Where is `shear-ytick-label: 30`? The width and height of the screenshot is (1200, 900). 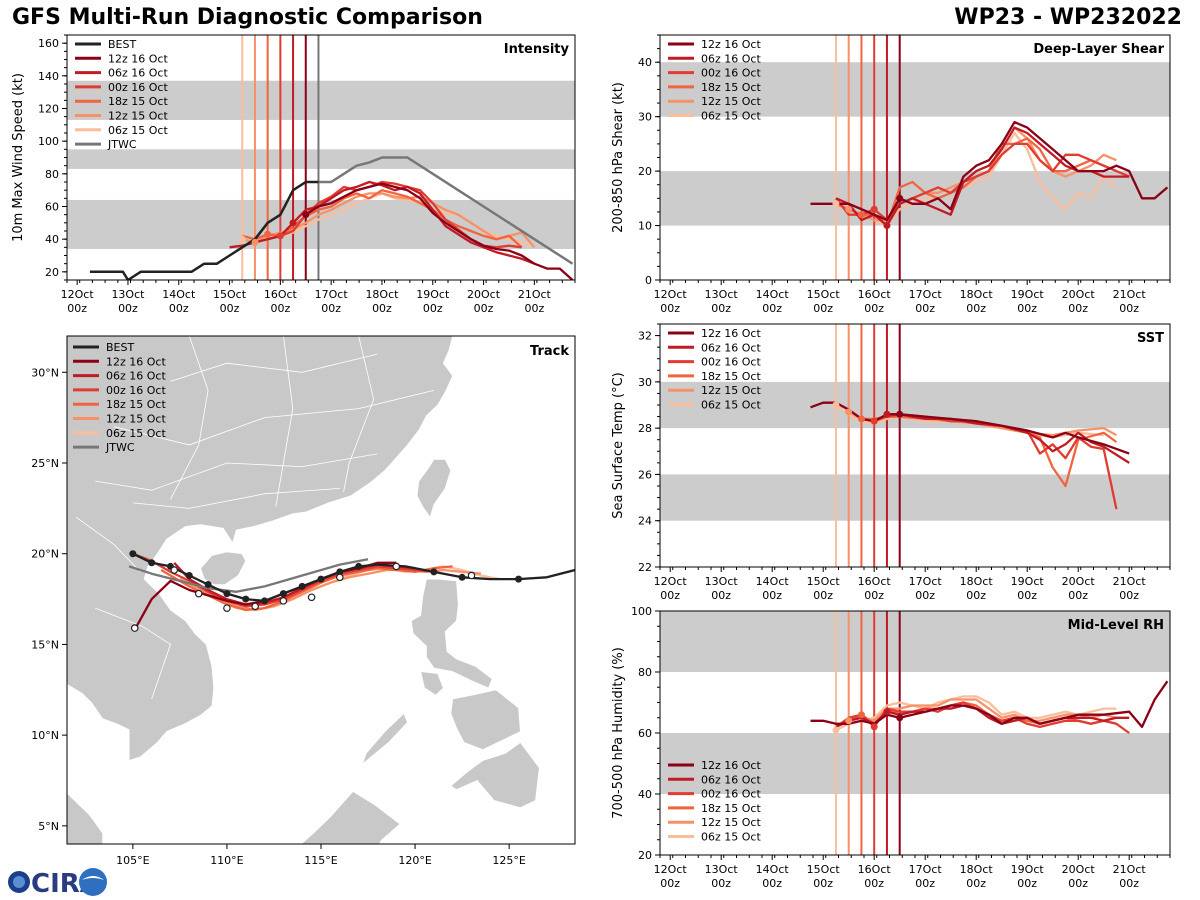
shear-ytick-label: 30 is located at coordinates (645, 117).